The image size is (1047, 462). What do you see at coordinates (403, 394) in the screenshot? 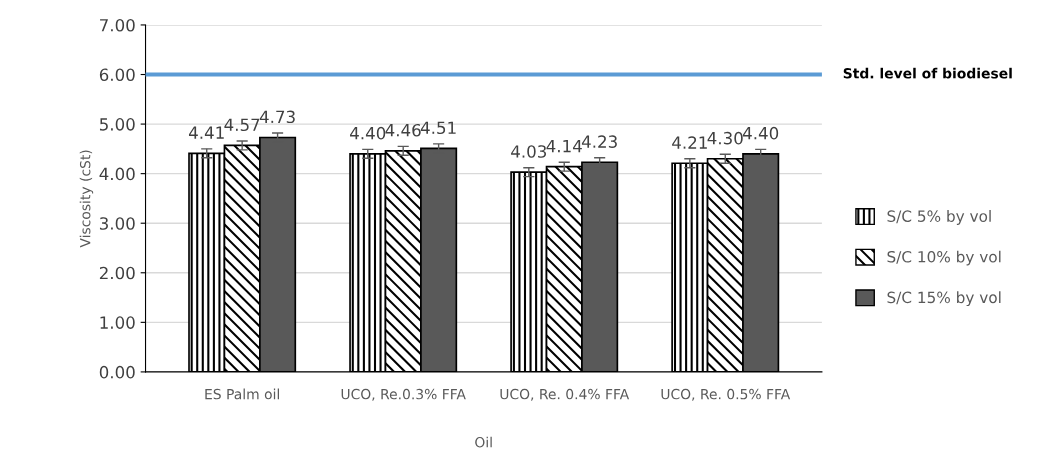
I see `x-tick-label: UCO, Re.0.3% FFA` at bounding box center [403, 394].